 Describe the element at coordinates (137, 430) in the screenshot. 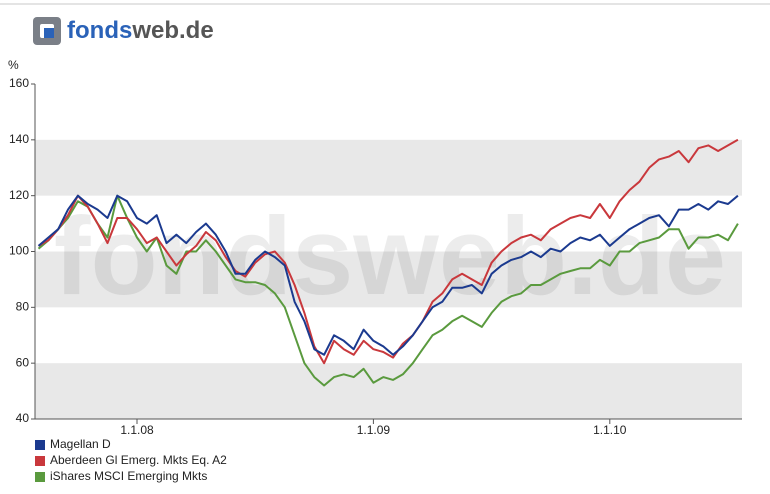

I see `x-tick-label: 1.1.08` at that location.